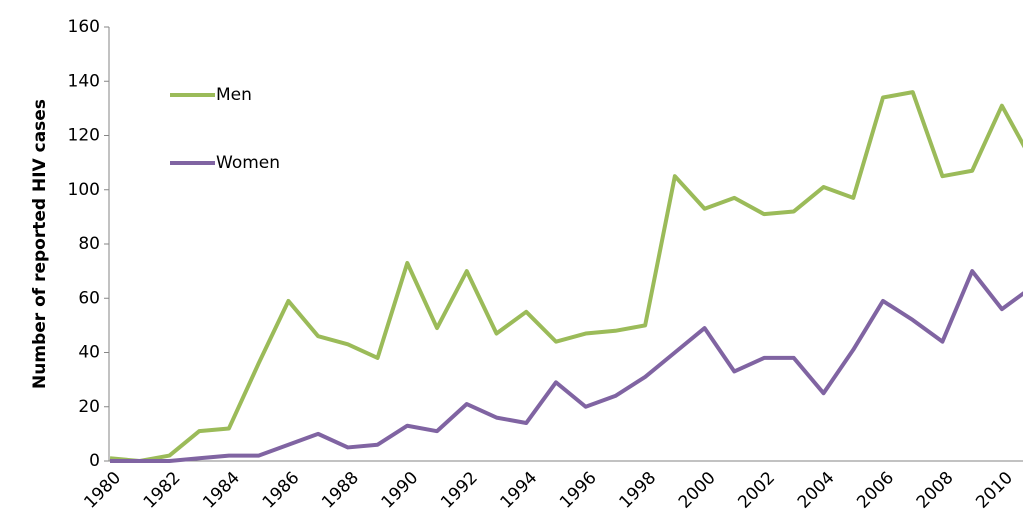 This screenshot has width=1023, height=531. I want to click on x-tick-label: 1980, so click(102, 490).